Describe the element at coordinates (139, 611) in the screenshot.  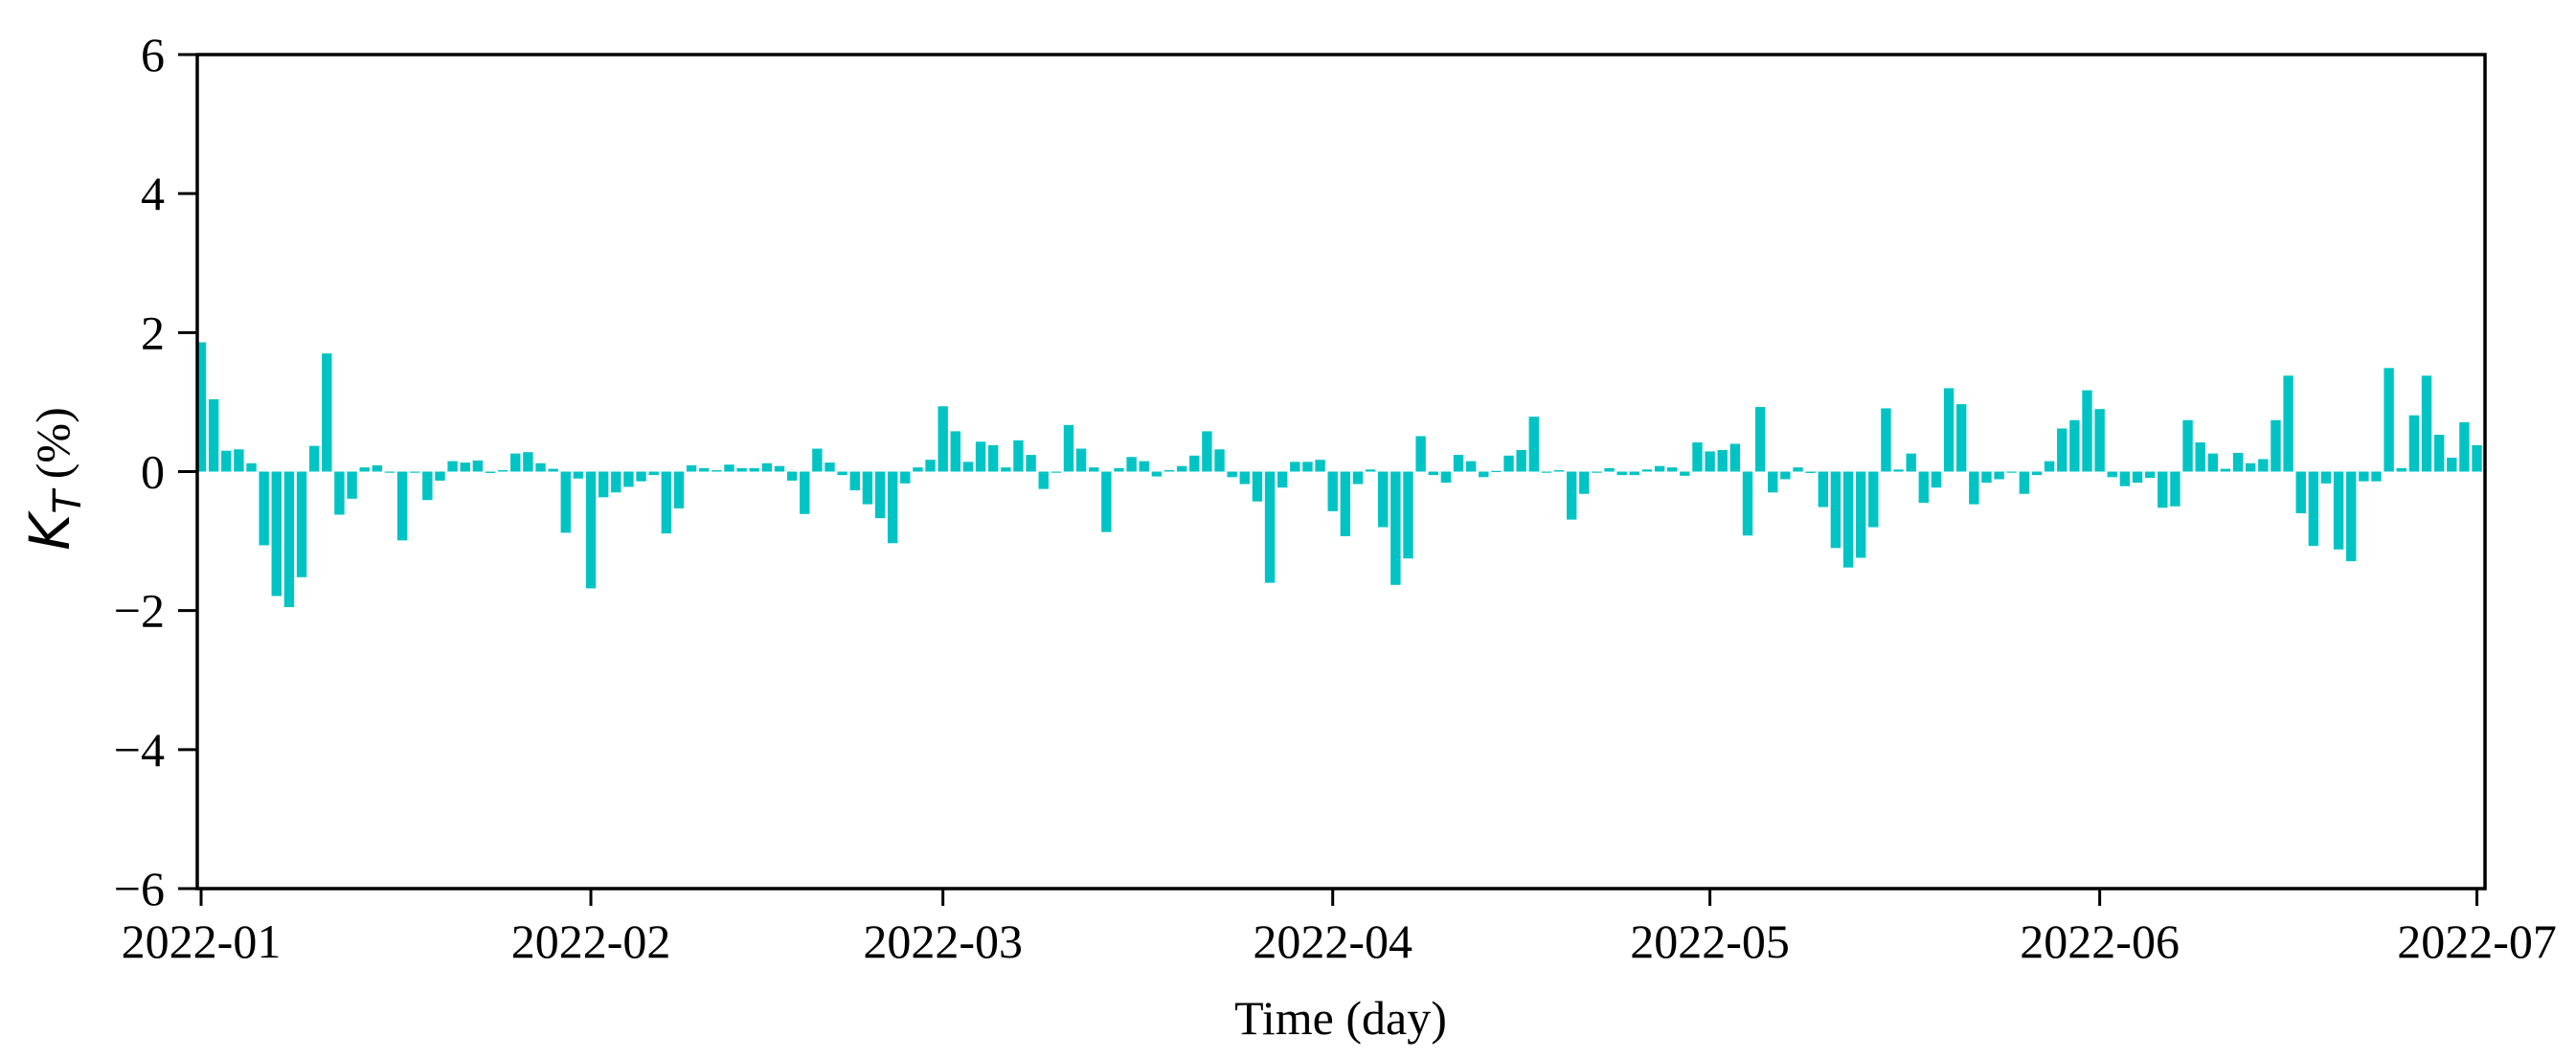
I see `y-tick-label: −2` at that location.